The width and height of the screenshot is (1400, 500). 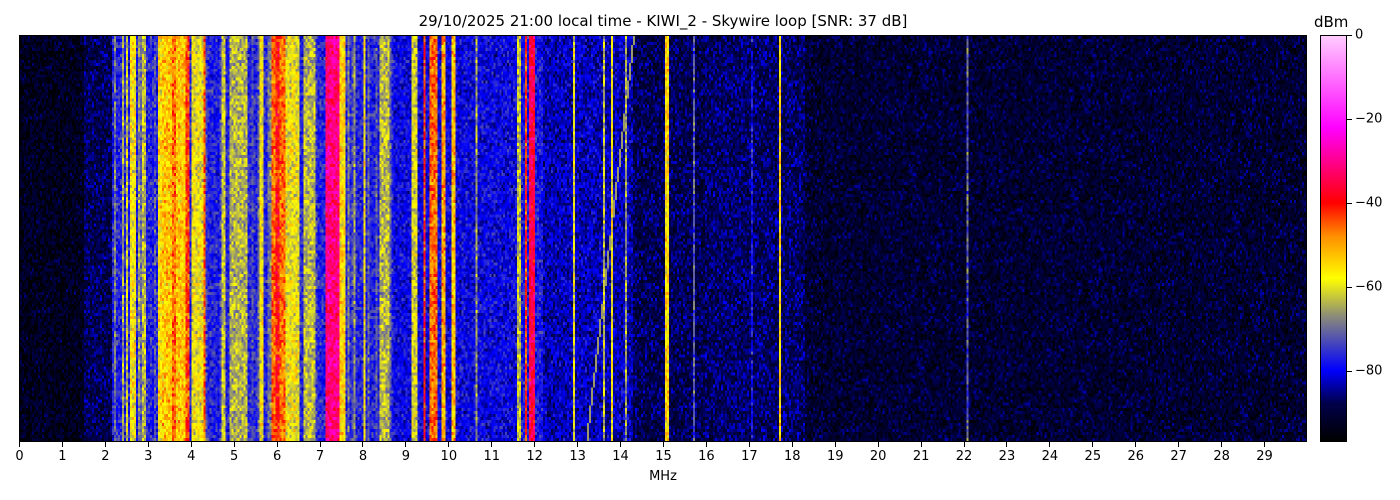 I want to click on colorbar, so click(x=1333, y=238).